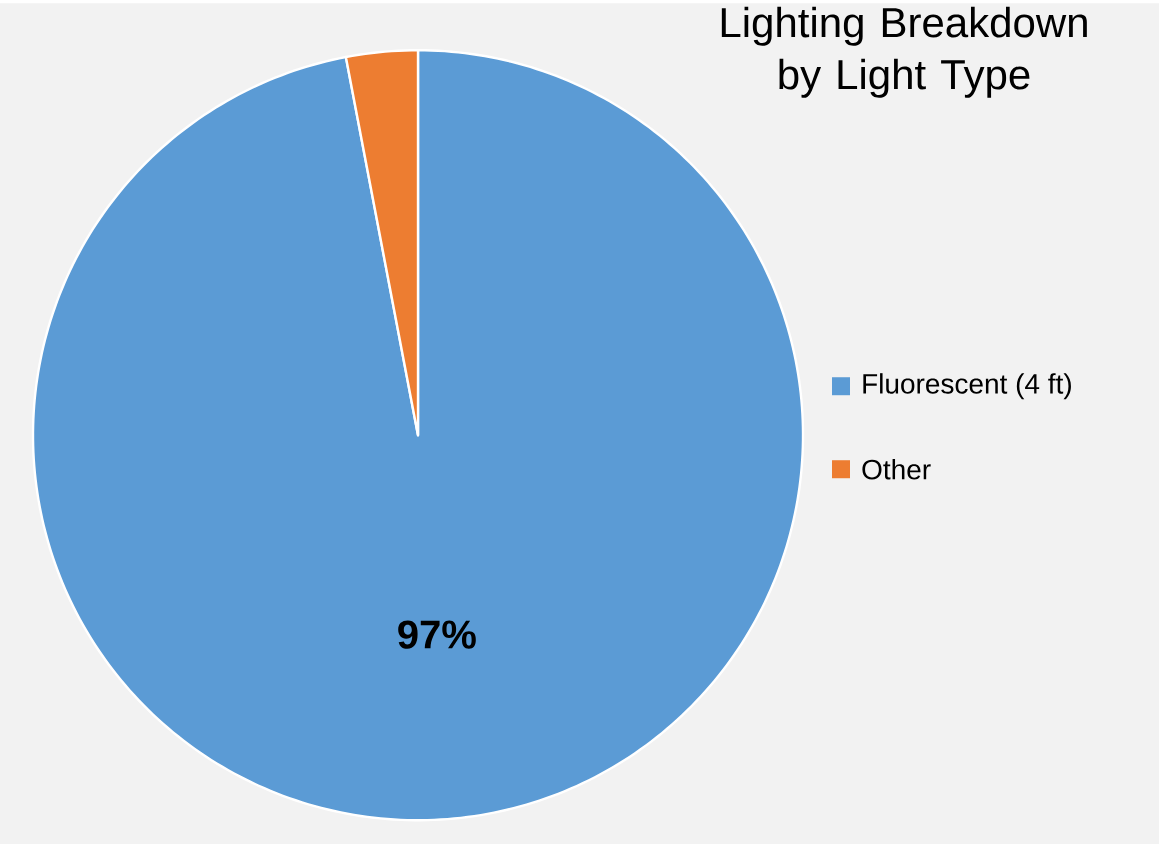  What do you see at coordinates (437, 634) in the screenshot?
I see `data-label: 97%` at bounding box center [437, 634].